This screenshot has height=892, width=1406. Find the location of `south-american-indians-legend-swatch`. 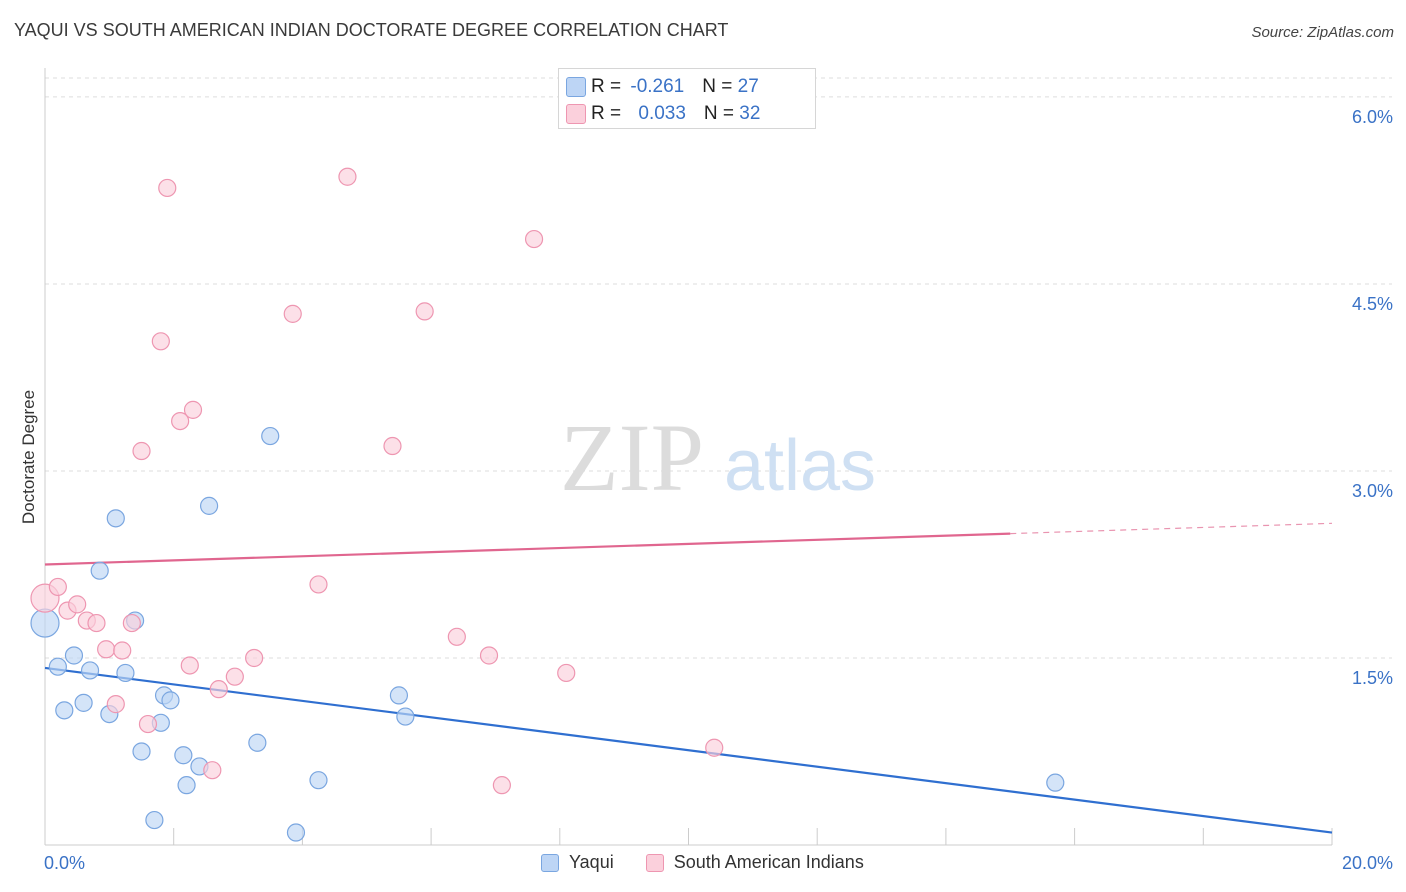

south-american-indians-legend-swatch is located at coordinates (654, 862).